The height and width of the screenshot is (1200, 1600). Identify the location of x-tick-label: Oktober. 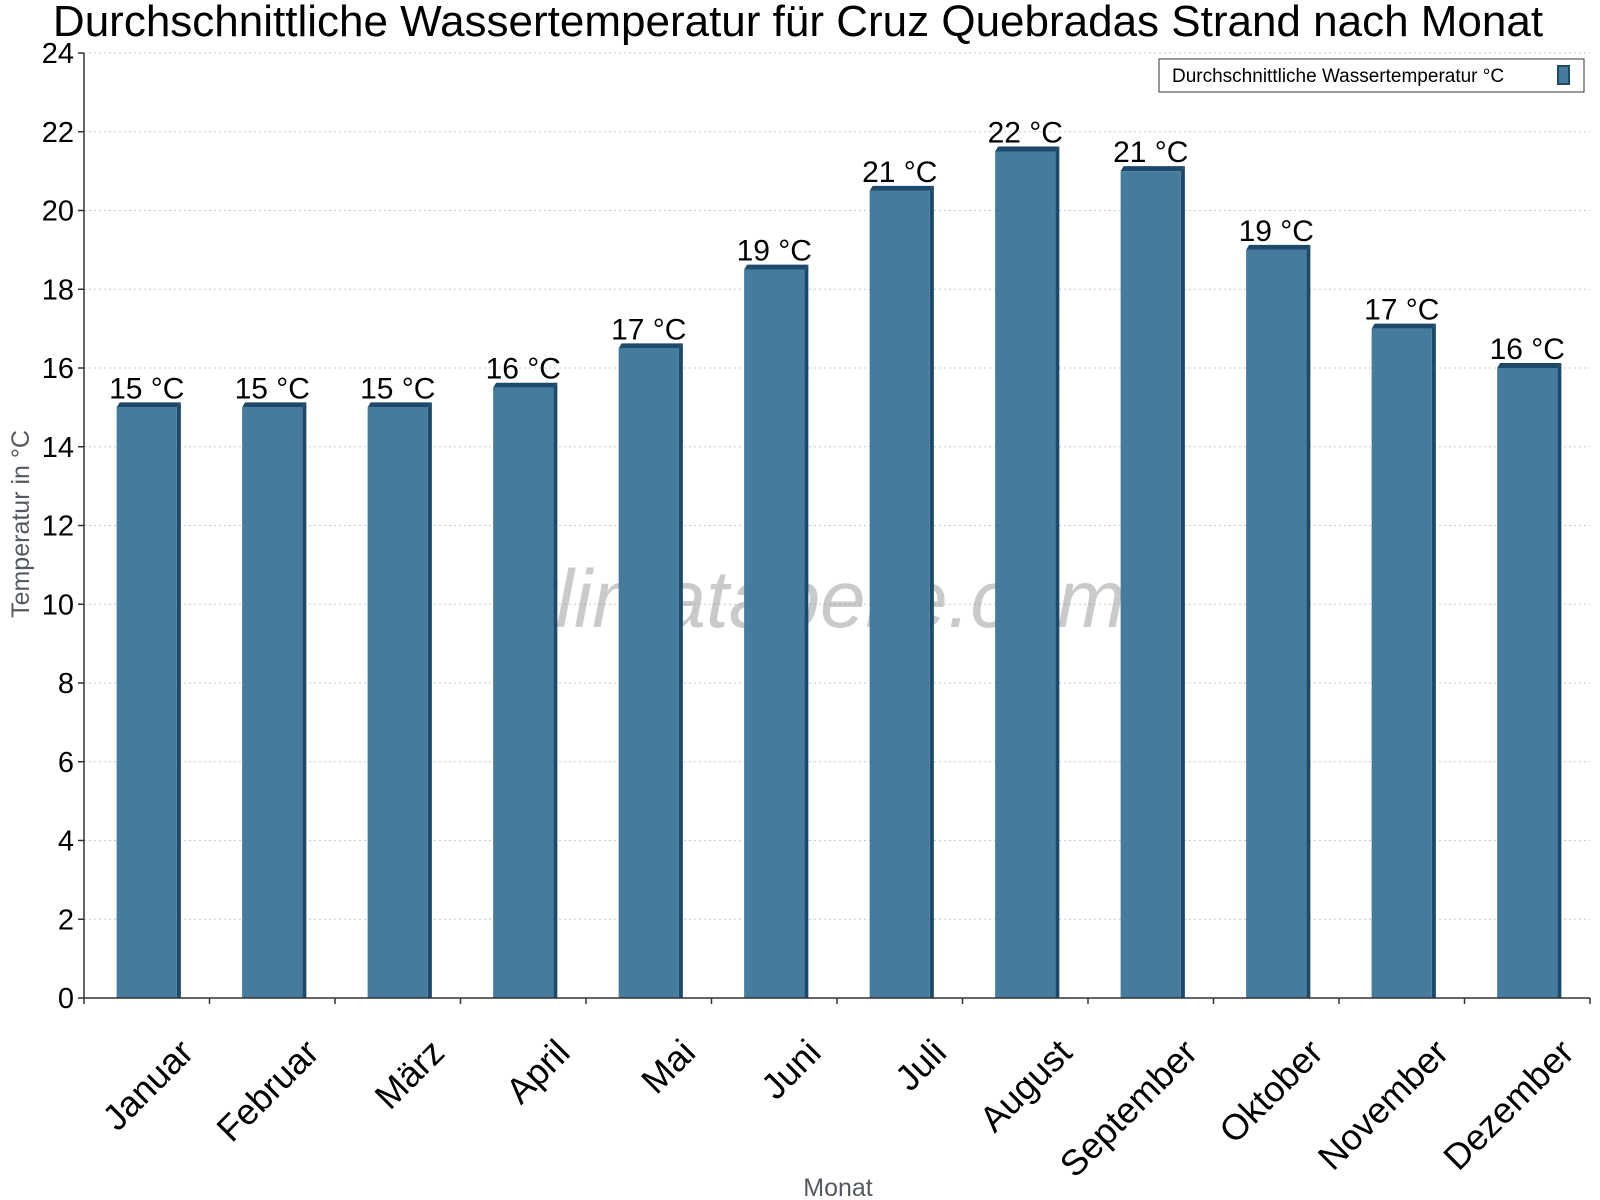
(1271, 1091).